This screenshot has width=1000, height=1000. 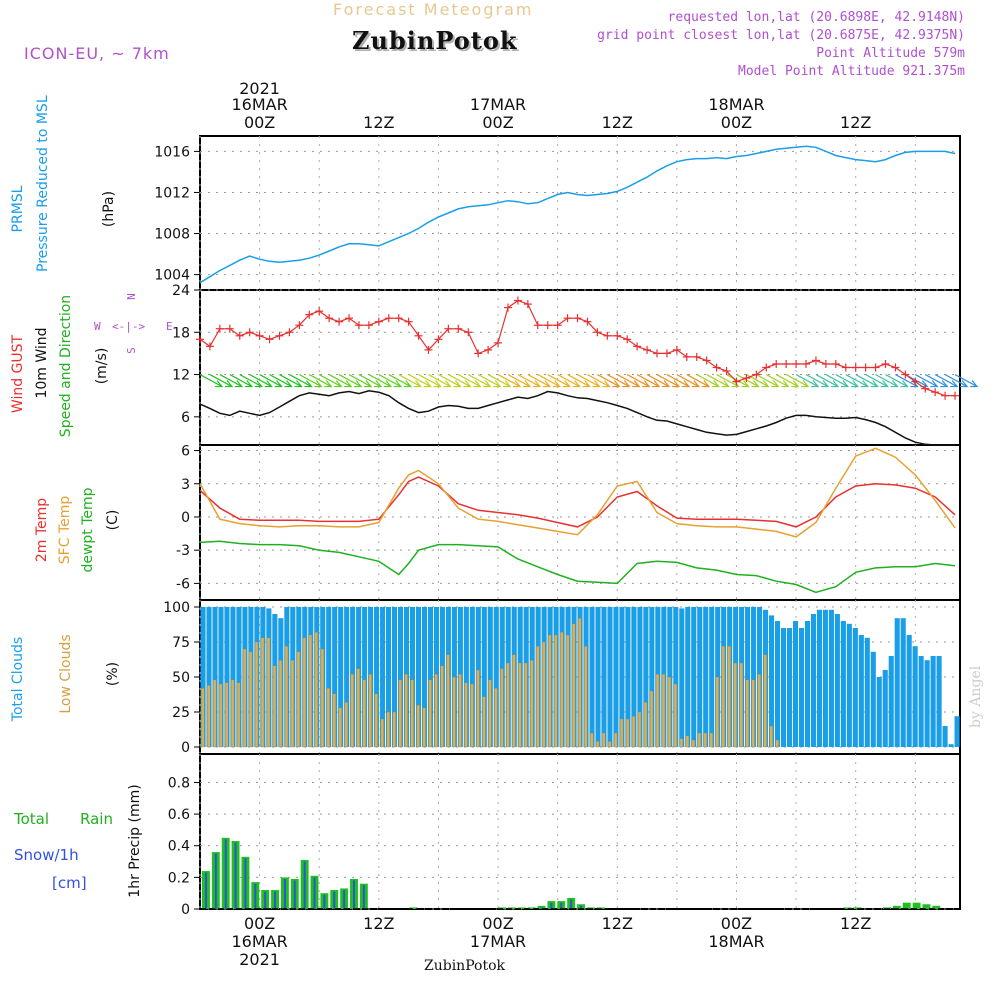 What do you see at coordinates (185, 748) in the screenshot?
I see `ytick-label-clouds: 0` at bounding box center [185, 748].